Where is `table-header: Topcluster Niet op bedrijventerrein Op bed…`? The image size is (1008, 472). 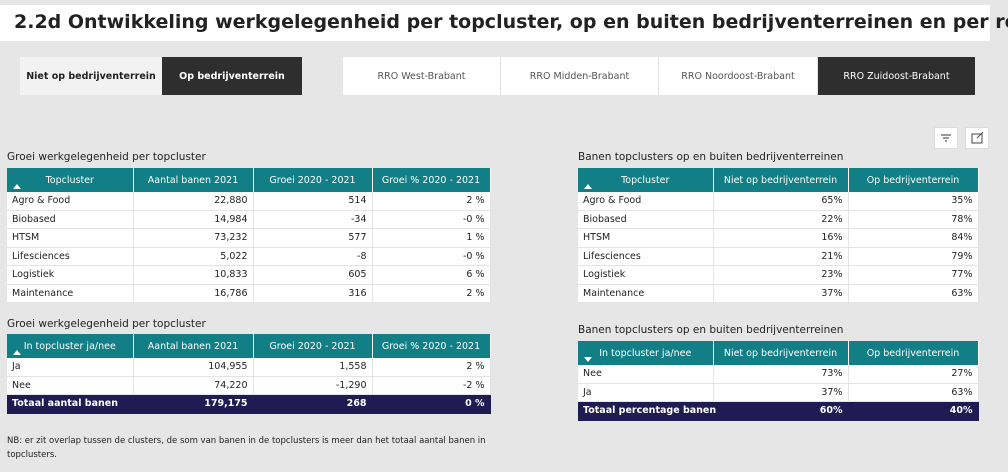
table-header: Topcluster Niet op bedrijventerrein Op bed… is located at coordinates (778, 180).